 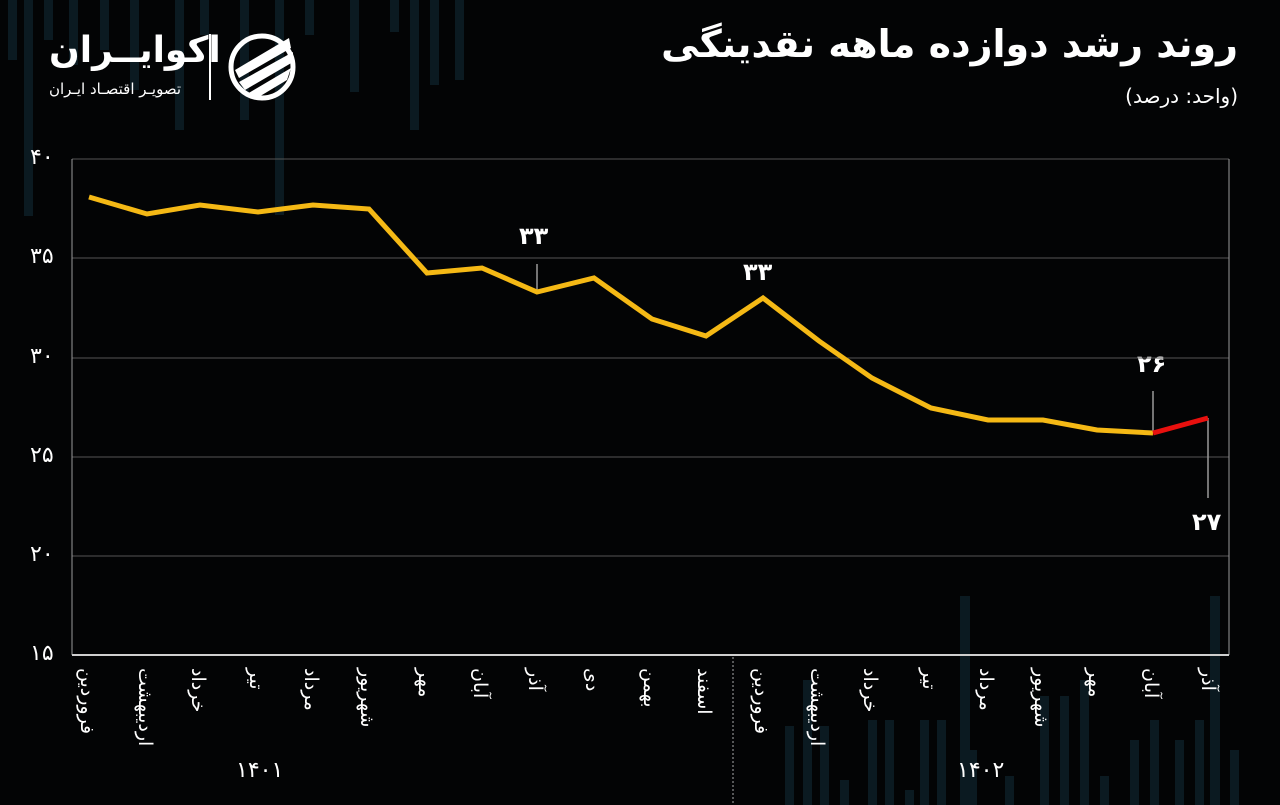 What do you see at coordinates (1152, 364) in the screenshot?
I see `annotation-label: ۲۶` at bounding box center [1152, 364].